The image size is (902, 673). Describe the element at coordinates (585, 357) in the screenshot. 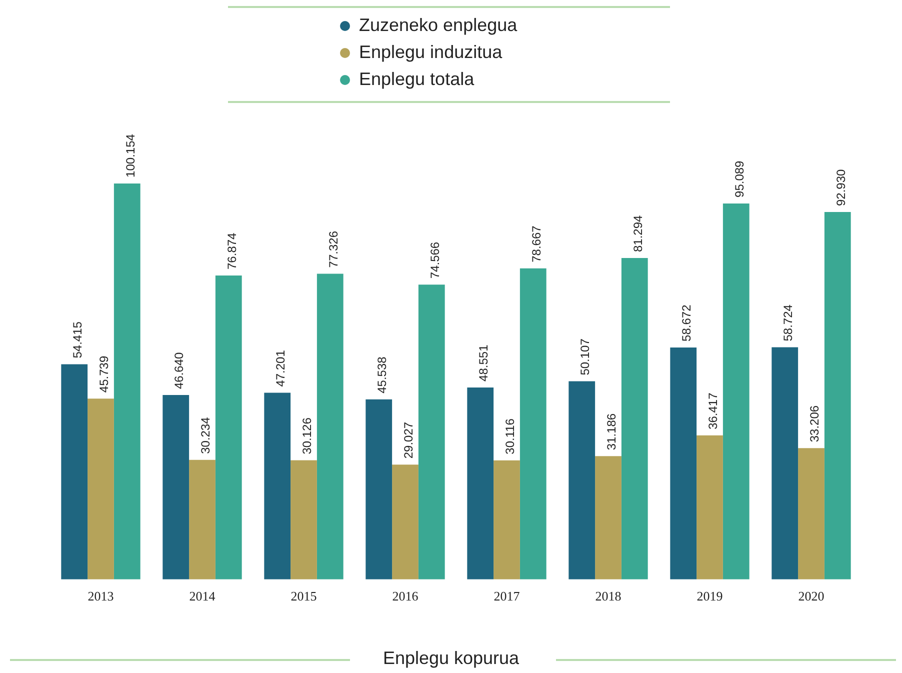

I see `data-label: 50.107` at that location.